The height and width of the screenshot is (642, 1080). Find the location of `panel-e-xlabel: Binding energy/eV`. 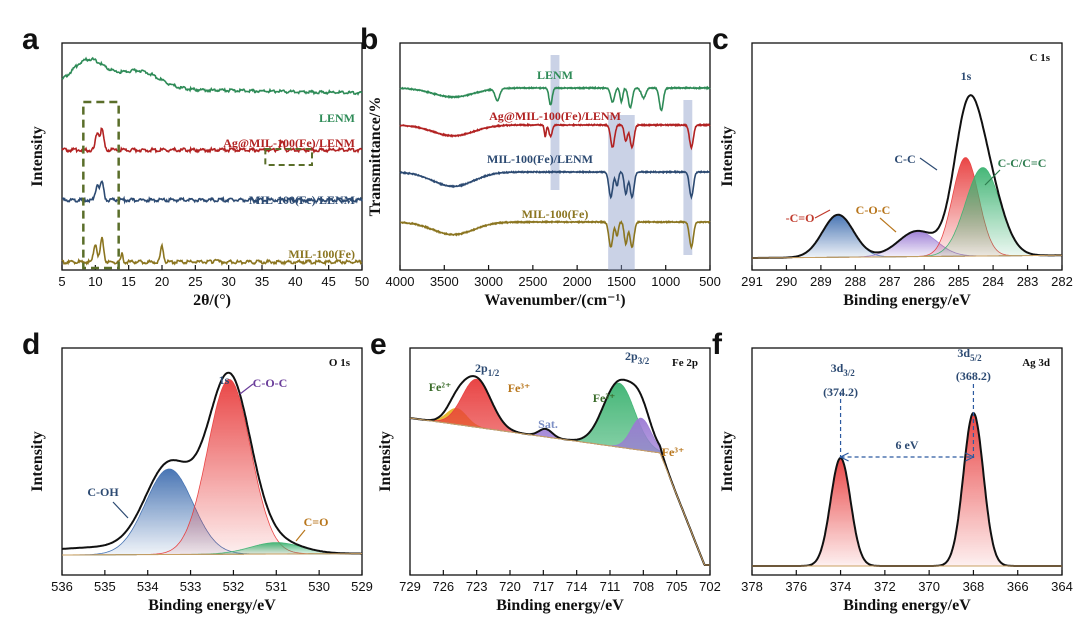

panel-e-xlabel: Binding energy/eV is located at coordinates (560, 605).